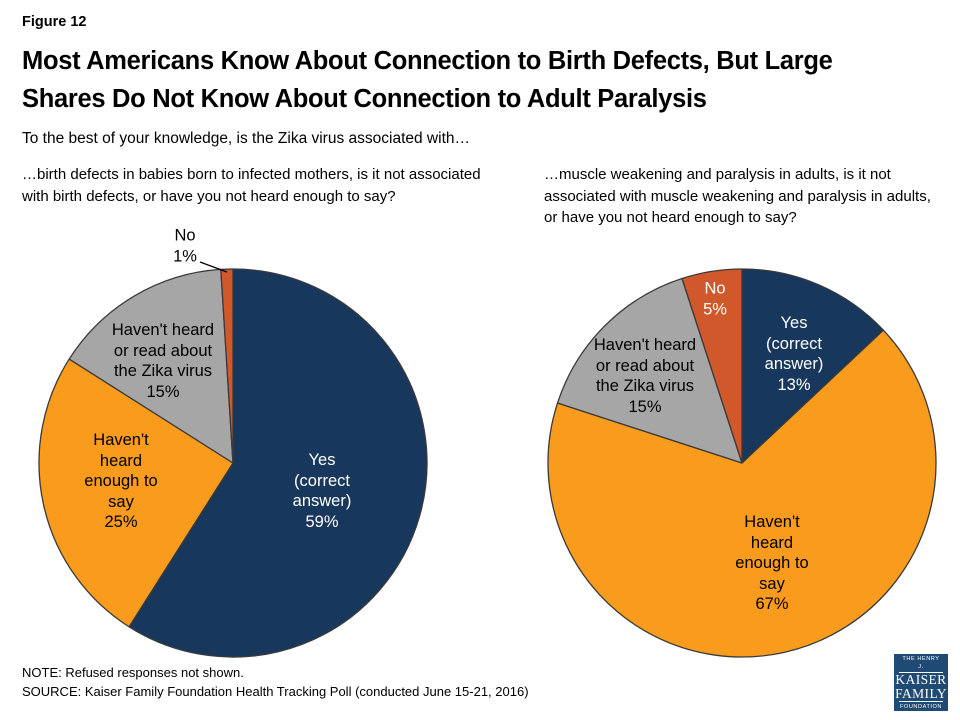 The width and height of the screenshot is (960, 720). I want to click on figure-label: Figure 12, so click(54, 22).